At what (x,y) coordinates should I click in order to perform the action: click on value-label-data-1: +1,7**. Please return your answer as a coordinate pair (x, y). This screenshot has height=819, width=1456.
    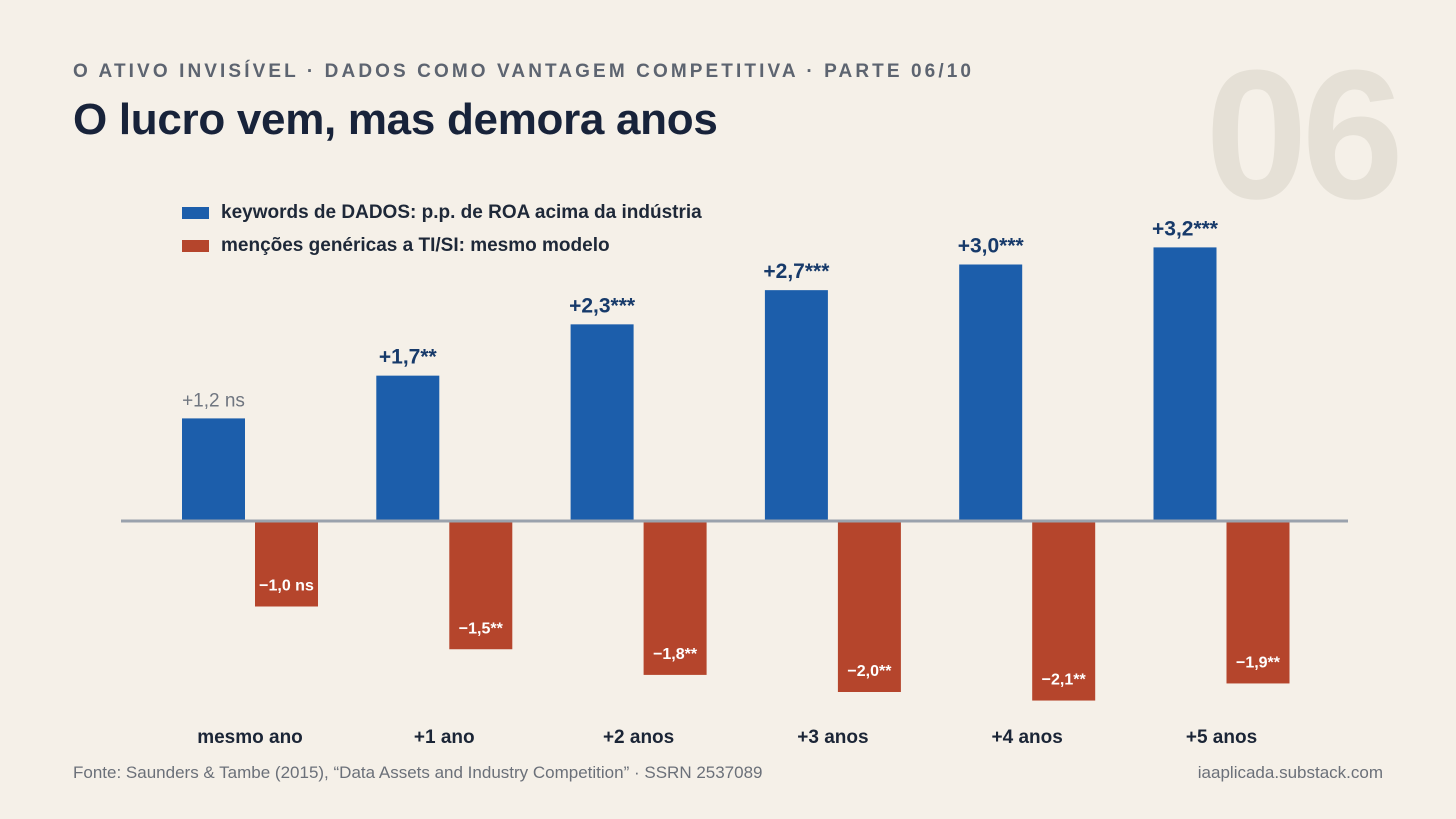
    Looking at the image, I should click on (408, 357).